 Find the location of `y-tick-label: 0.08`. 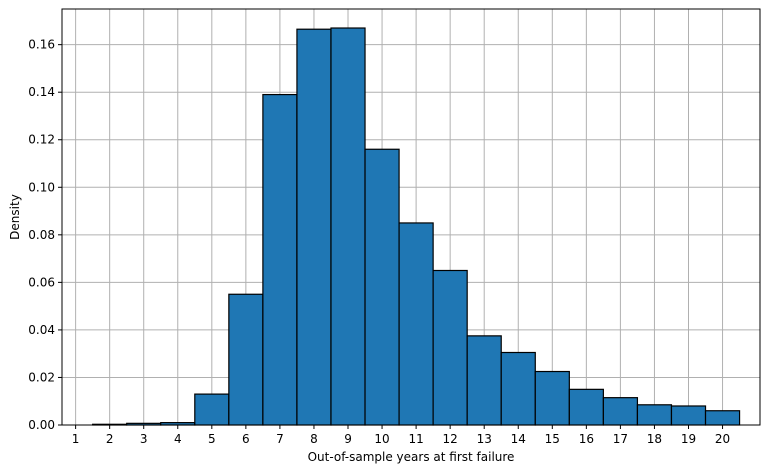

y-tick-label: 0.08 is located at coordinates (41, 235).